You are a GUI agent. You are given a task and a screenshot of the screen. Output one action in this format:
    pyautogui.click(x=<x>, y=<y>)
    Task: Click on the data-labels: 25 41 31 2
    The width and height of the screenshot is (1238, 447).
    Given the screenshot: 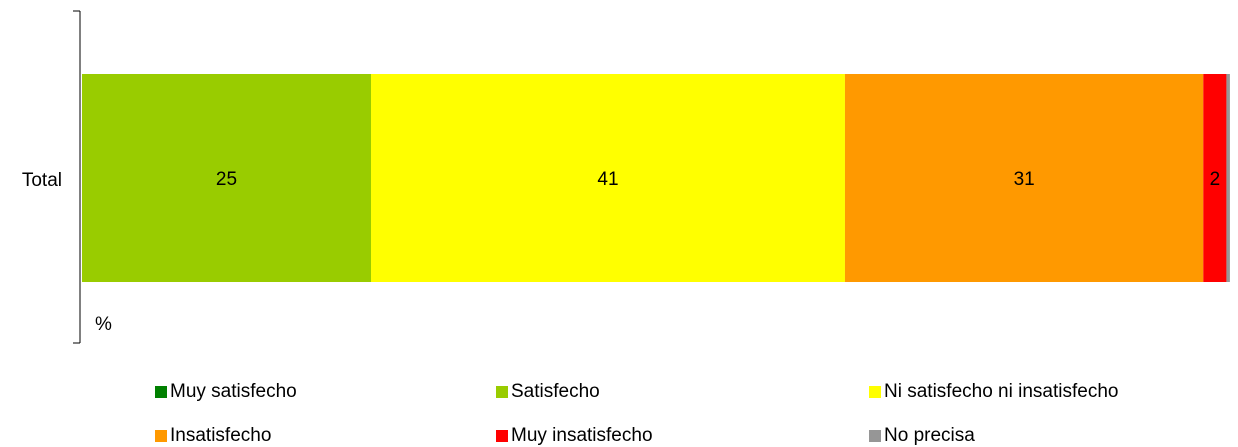 What is the action you would take?
    pyautogui.click(x=718, y=179)
    